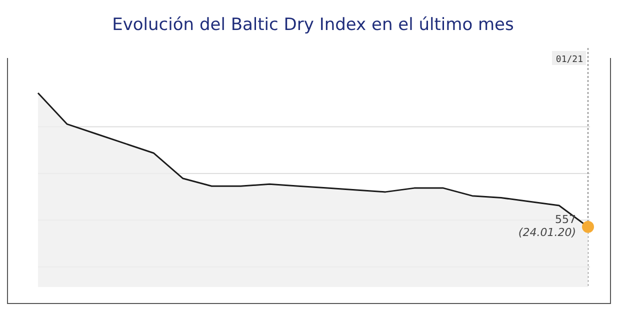 This screenshot has width=626, height=313. What do you see at coordinates (569, 60) in the screenshot?
I see `text: 01/21` at bounding box center [569, 60].